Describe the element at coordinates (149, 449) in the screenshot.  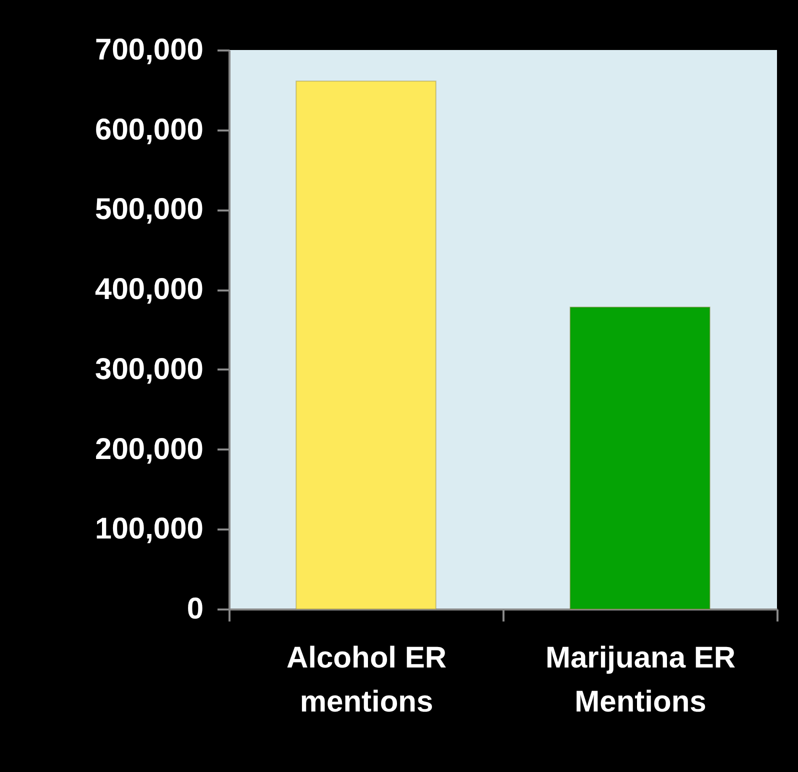
I see `y-tick-label: 200,000` at that location.